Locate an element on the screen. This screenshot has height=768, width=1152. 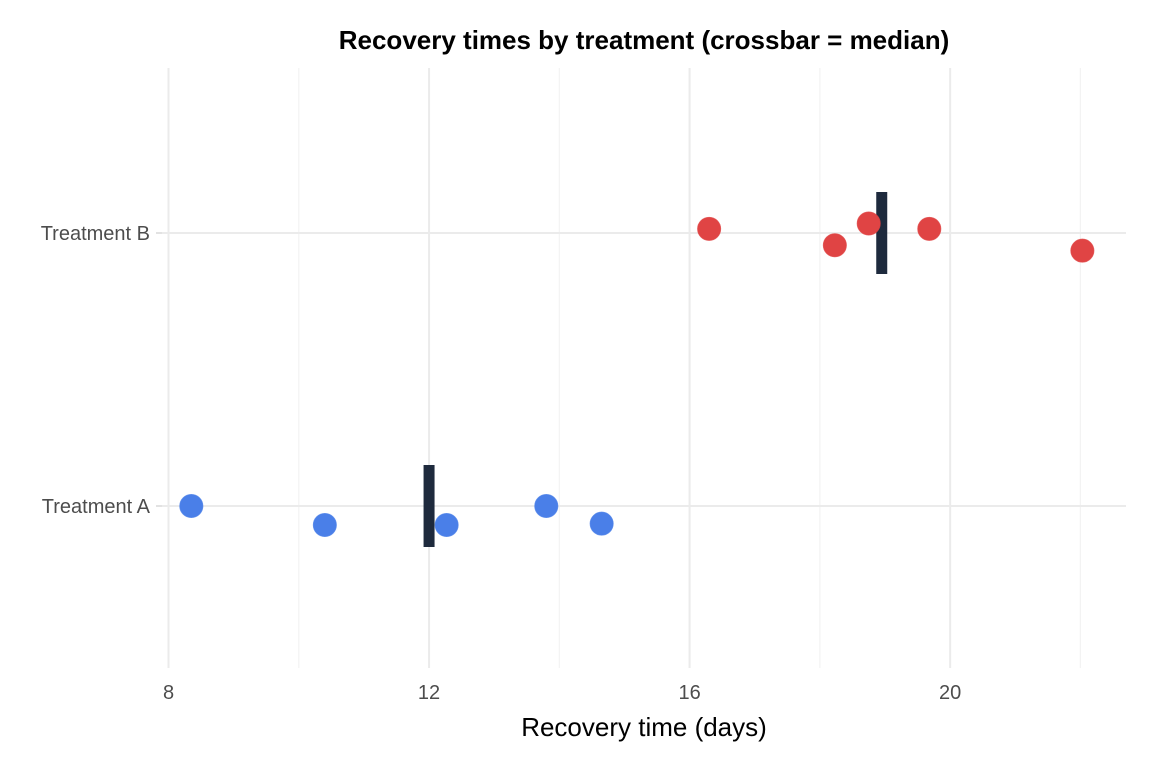
x-tick-label: 12 is located at coordinates (429, 693).